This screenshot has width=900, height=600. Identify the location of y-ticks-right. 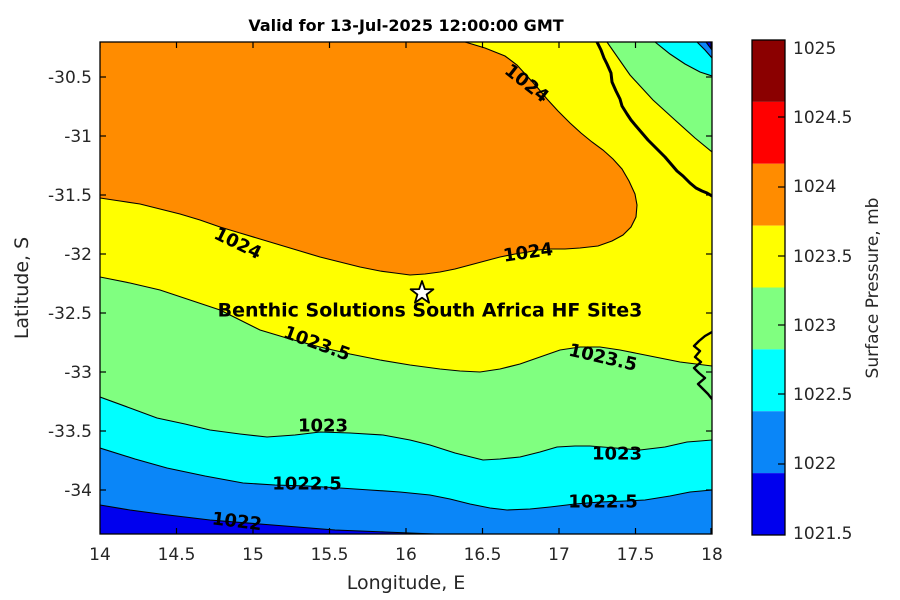
(709, 283).